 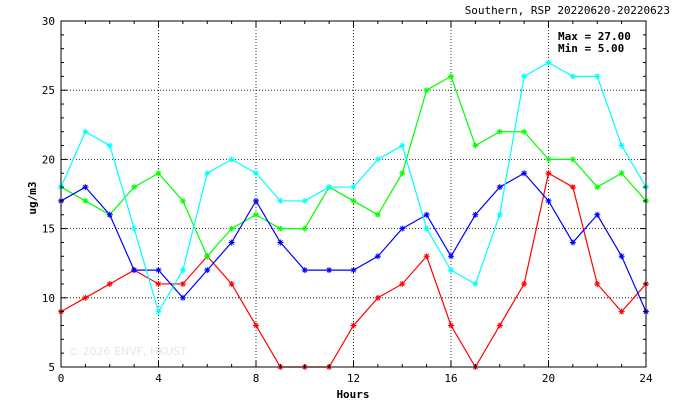 I want to click on x-tick-label: 8, so click(x=256, y=378).